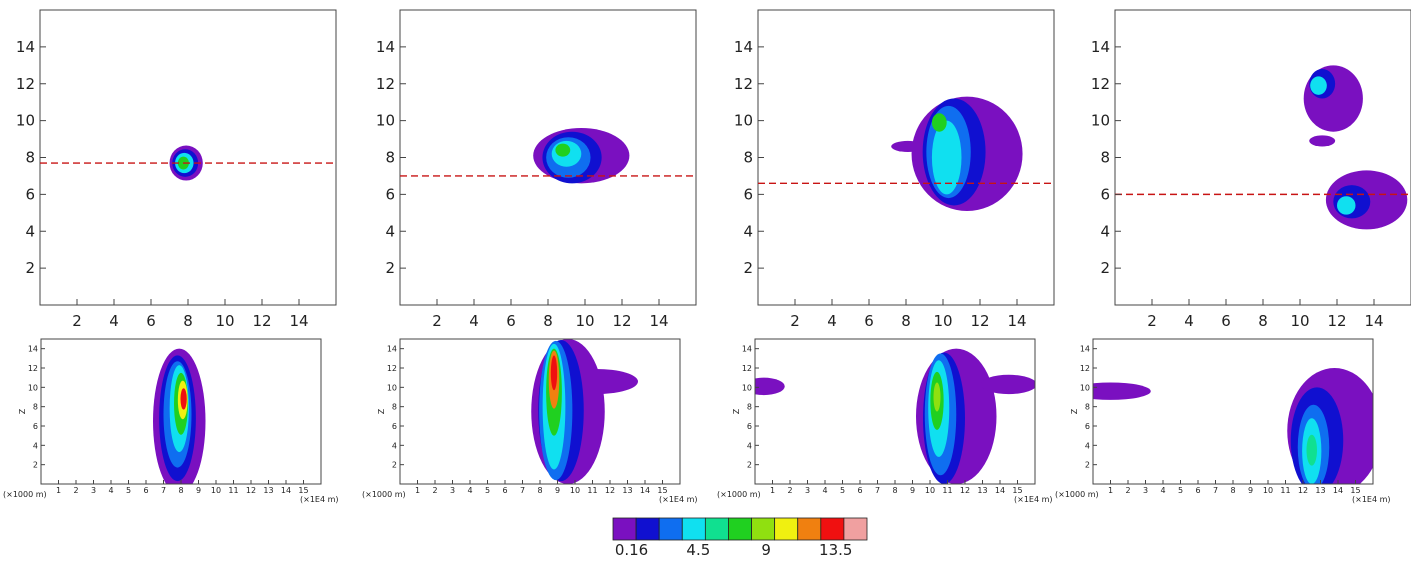  I want to click on section-xtick-label: 6, so click(504, 490).